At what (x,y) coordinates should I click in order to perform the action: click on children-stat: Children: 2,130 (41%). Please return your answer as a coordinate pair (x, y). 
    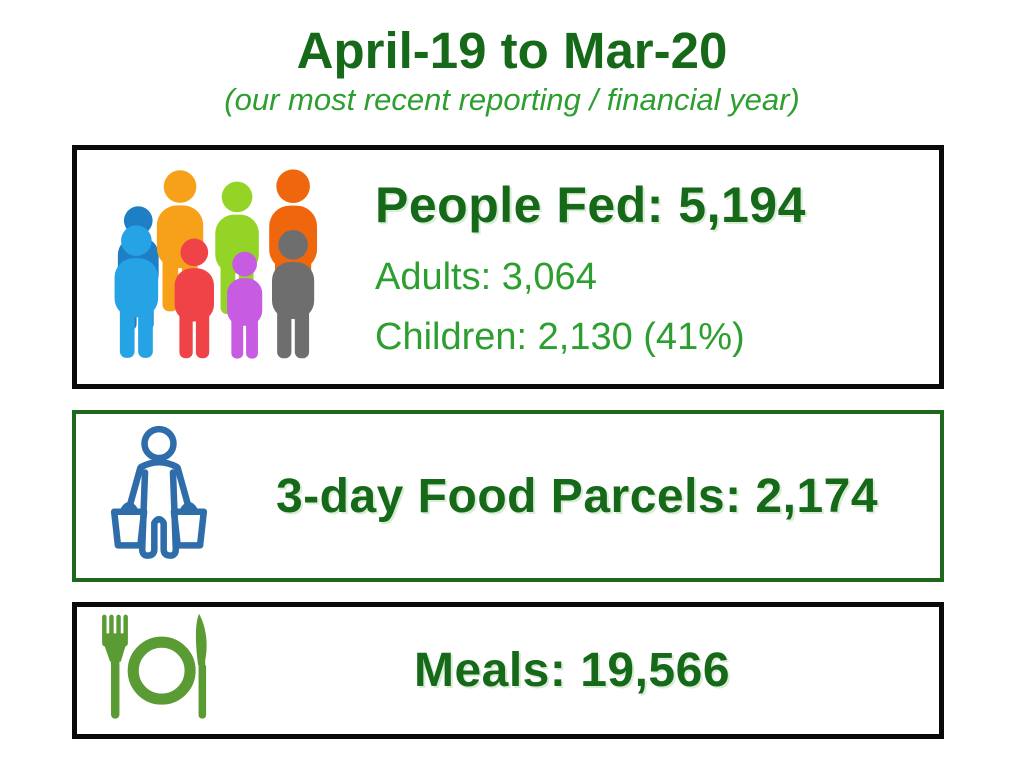
    Looking at the image, I should click on (560, 337).